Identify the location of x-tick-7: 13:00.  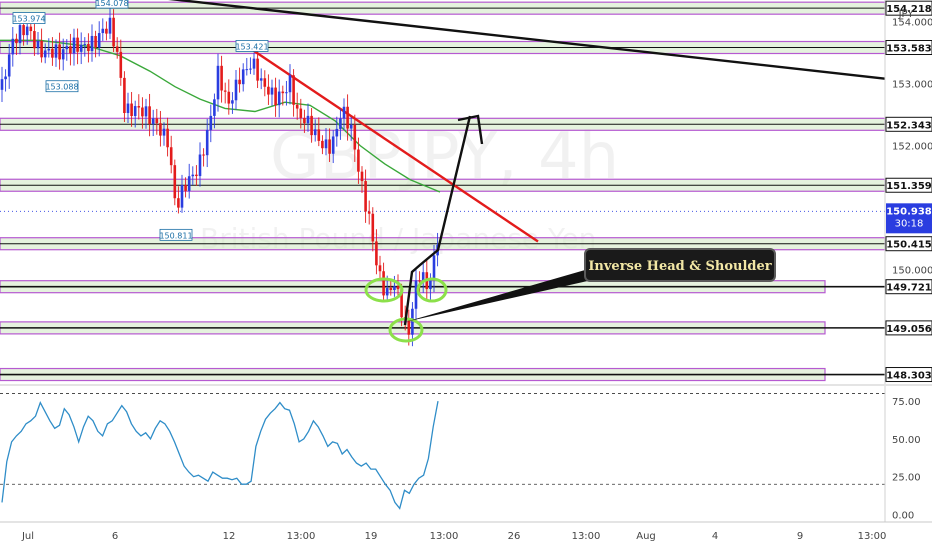
(586, 536).